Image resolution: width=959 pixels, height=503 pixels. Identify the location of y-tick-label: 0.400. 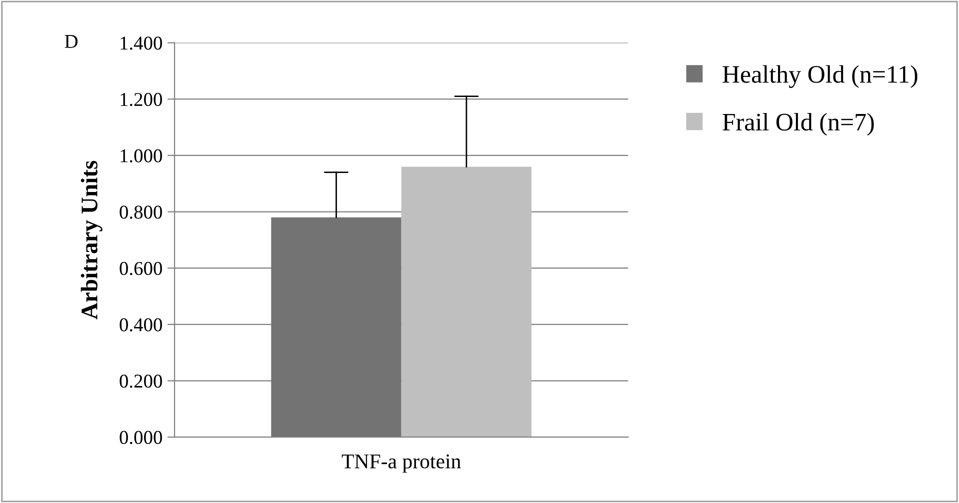
(141, 325).